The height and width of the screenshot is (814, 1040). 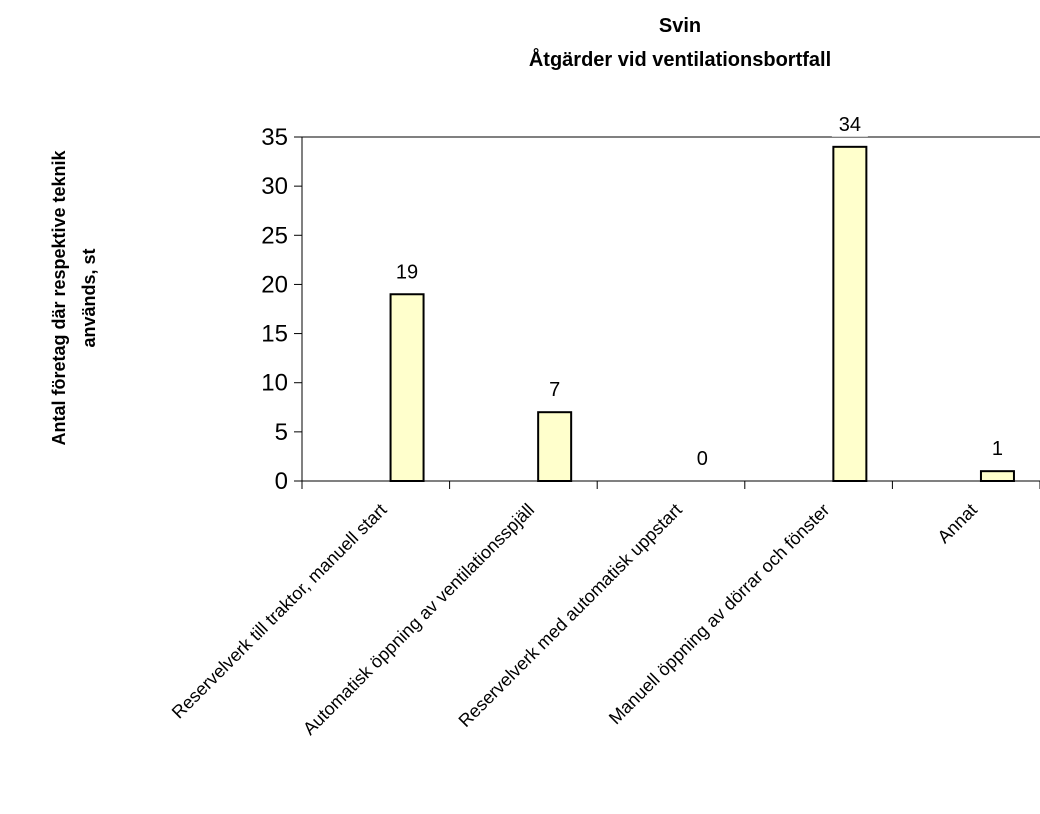 I want to click on y-axis-label-line-1: Antal företag där respektive teknik, so click(x=59, y=297).